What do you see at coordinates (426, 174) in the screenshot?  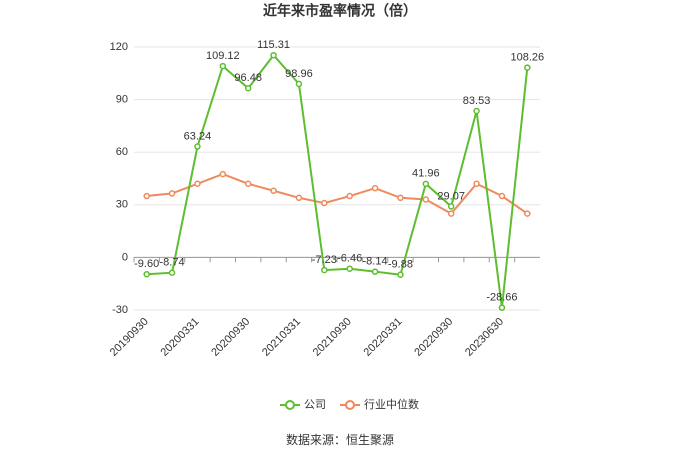 I see `data-label: 41.96` at bounding box center [426, 174].